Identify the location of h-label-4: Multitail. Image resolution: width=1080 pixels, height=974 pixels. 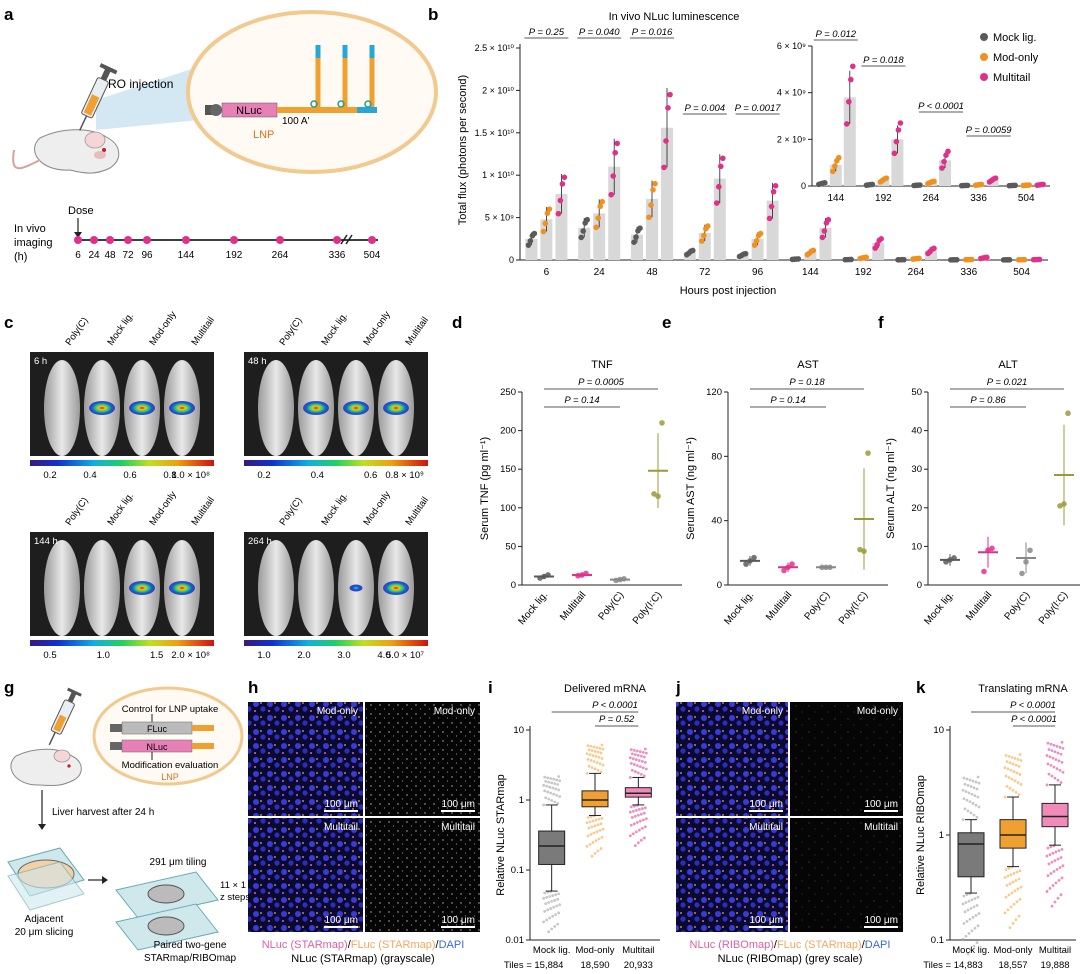
(458, 827).